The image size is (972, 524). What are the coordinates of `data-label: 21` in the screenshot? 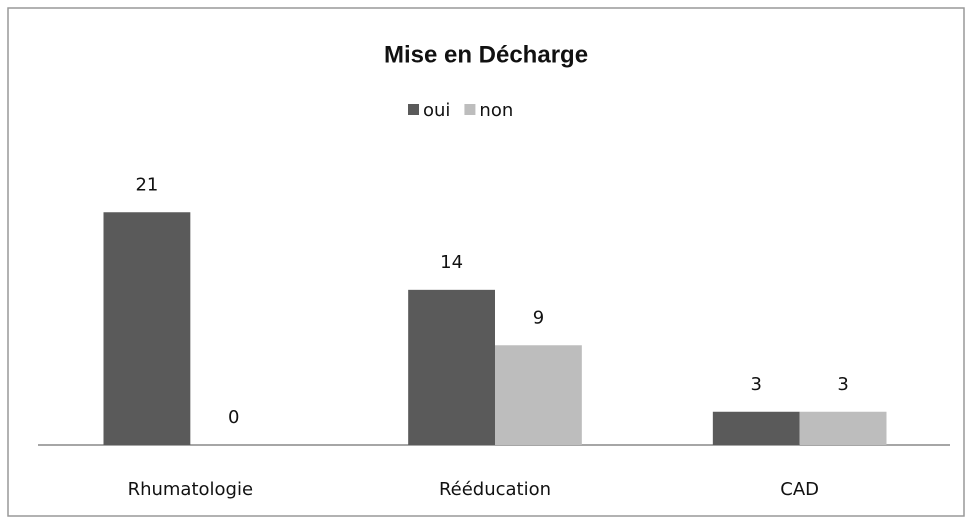 It's located at (146, 184).